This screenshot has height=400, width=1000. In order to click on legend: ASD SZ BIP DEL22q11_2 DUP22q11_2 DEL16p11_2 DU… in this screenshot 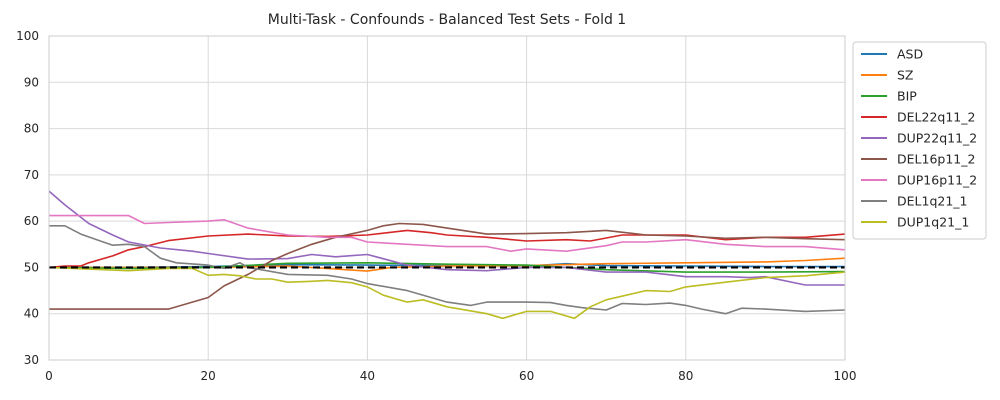, I will do `click(919, 140)`.